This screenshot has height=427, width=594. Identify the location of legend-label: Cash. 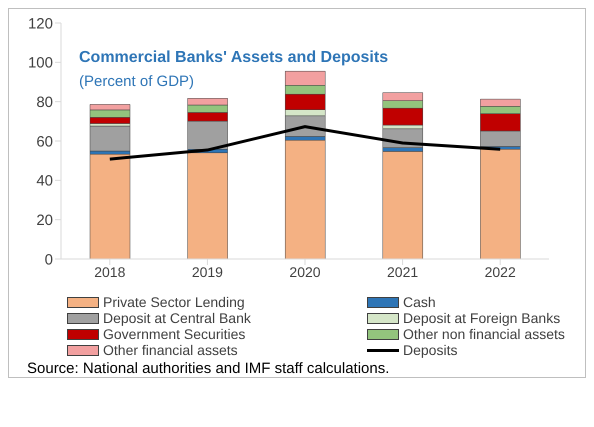
(419, 302).